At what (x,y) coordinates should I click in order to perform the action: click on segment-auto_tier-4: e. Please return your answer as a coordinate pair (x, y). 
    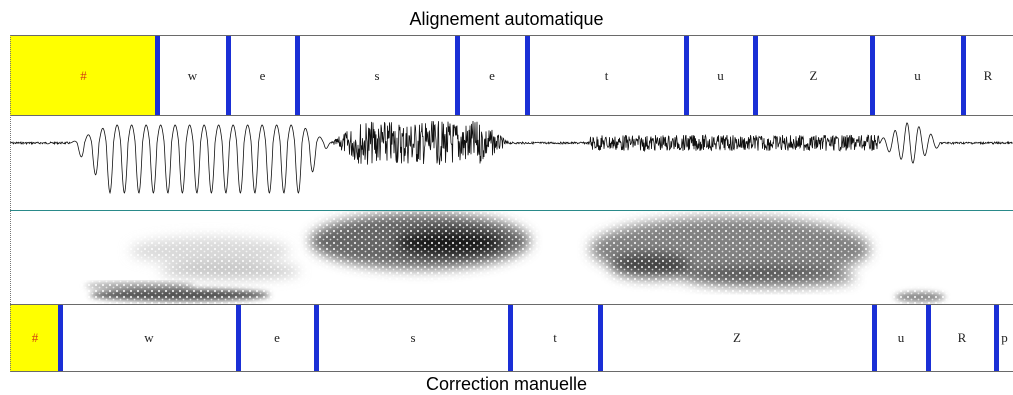
    Looking at the image, I should click on (492, 75).